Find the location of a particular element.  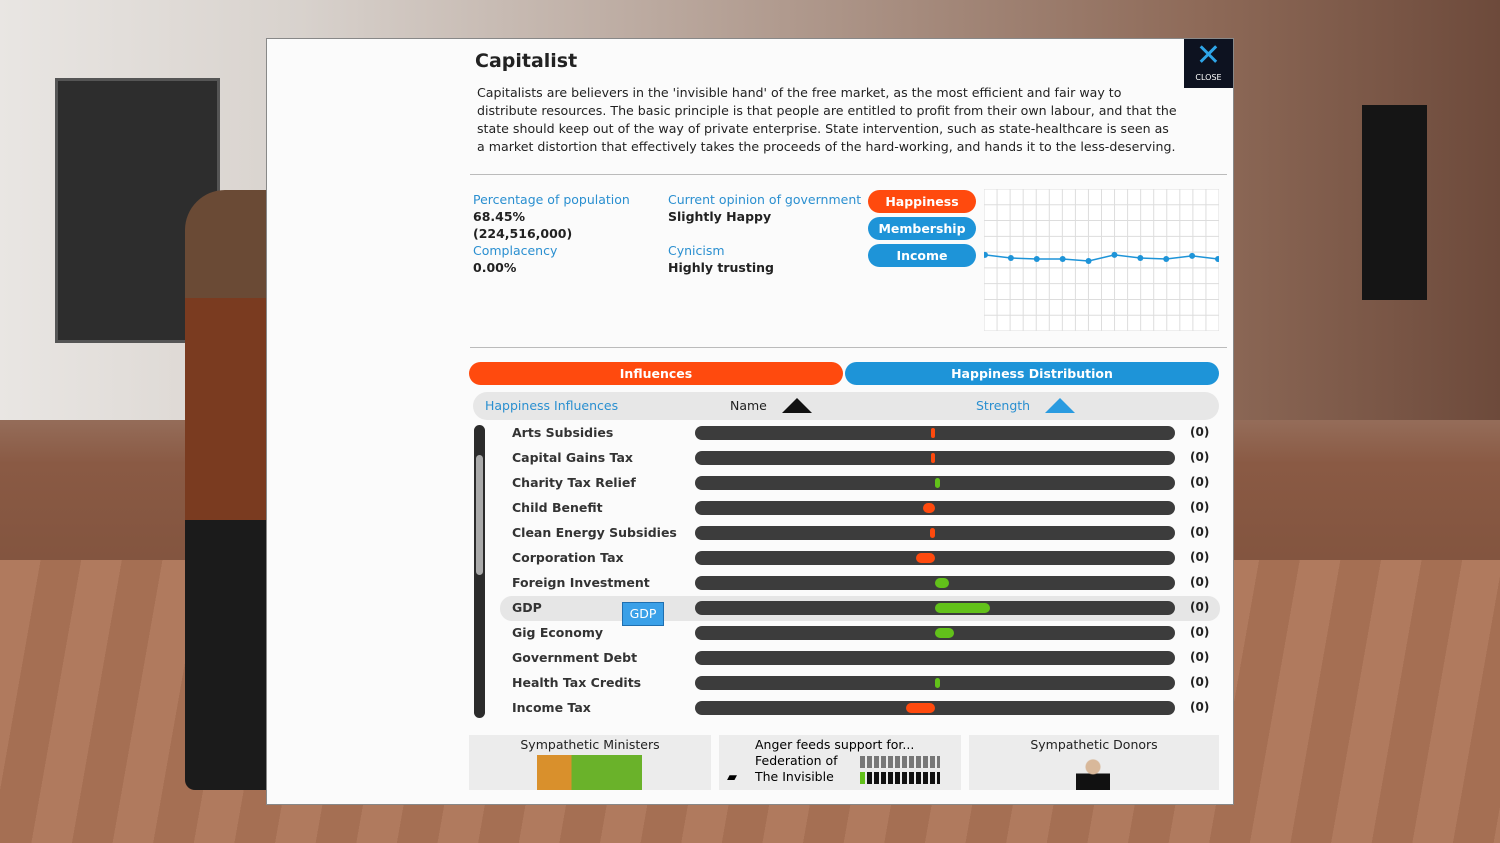

table-row: Gig Economy (0) is located at coordinates (860, 633).